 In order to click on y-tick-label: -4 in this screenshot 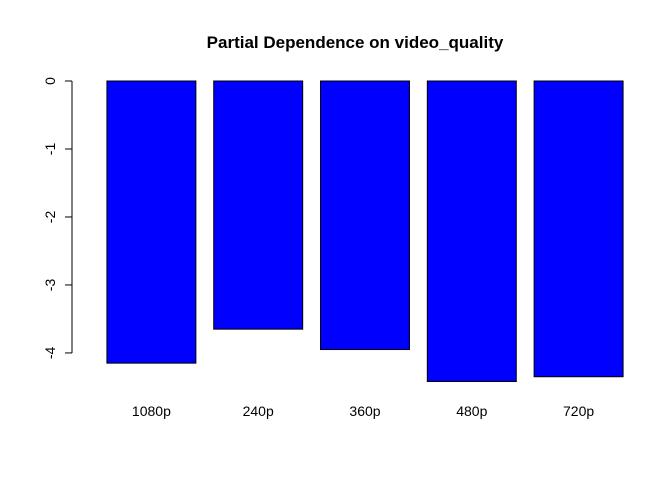, I will do `click(50, 353)`.